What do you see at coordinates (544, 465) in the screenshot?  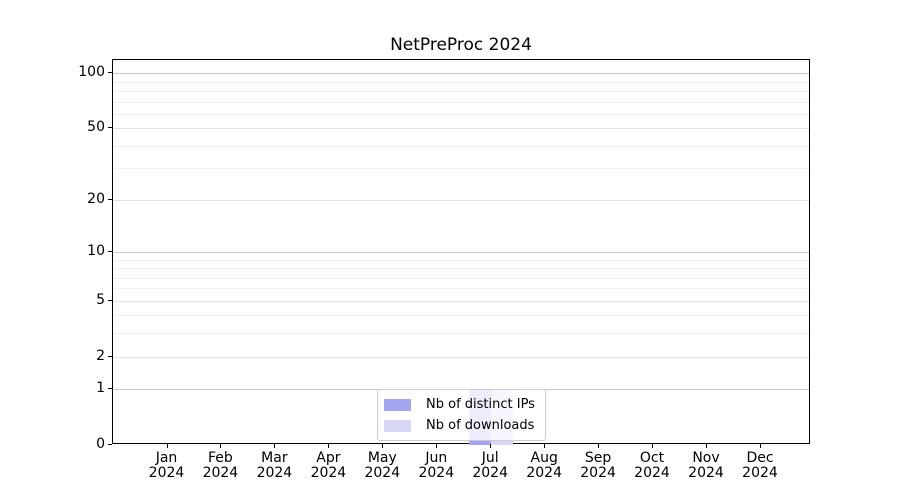 I see `x-tick-label: Aug 2024` at bounding box center [544, 465].